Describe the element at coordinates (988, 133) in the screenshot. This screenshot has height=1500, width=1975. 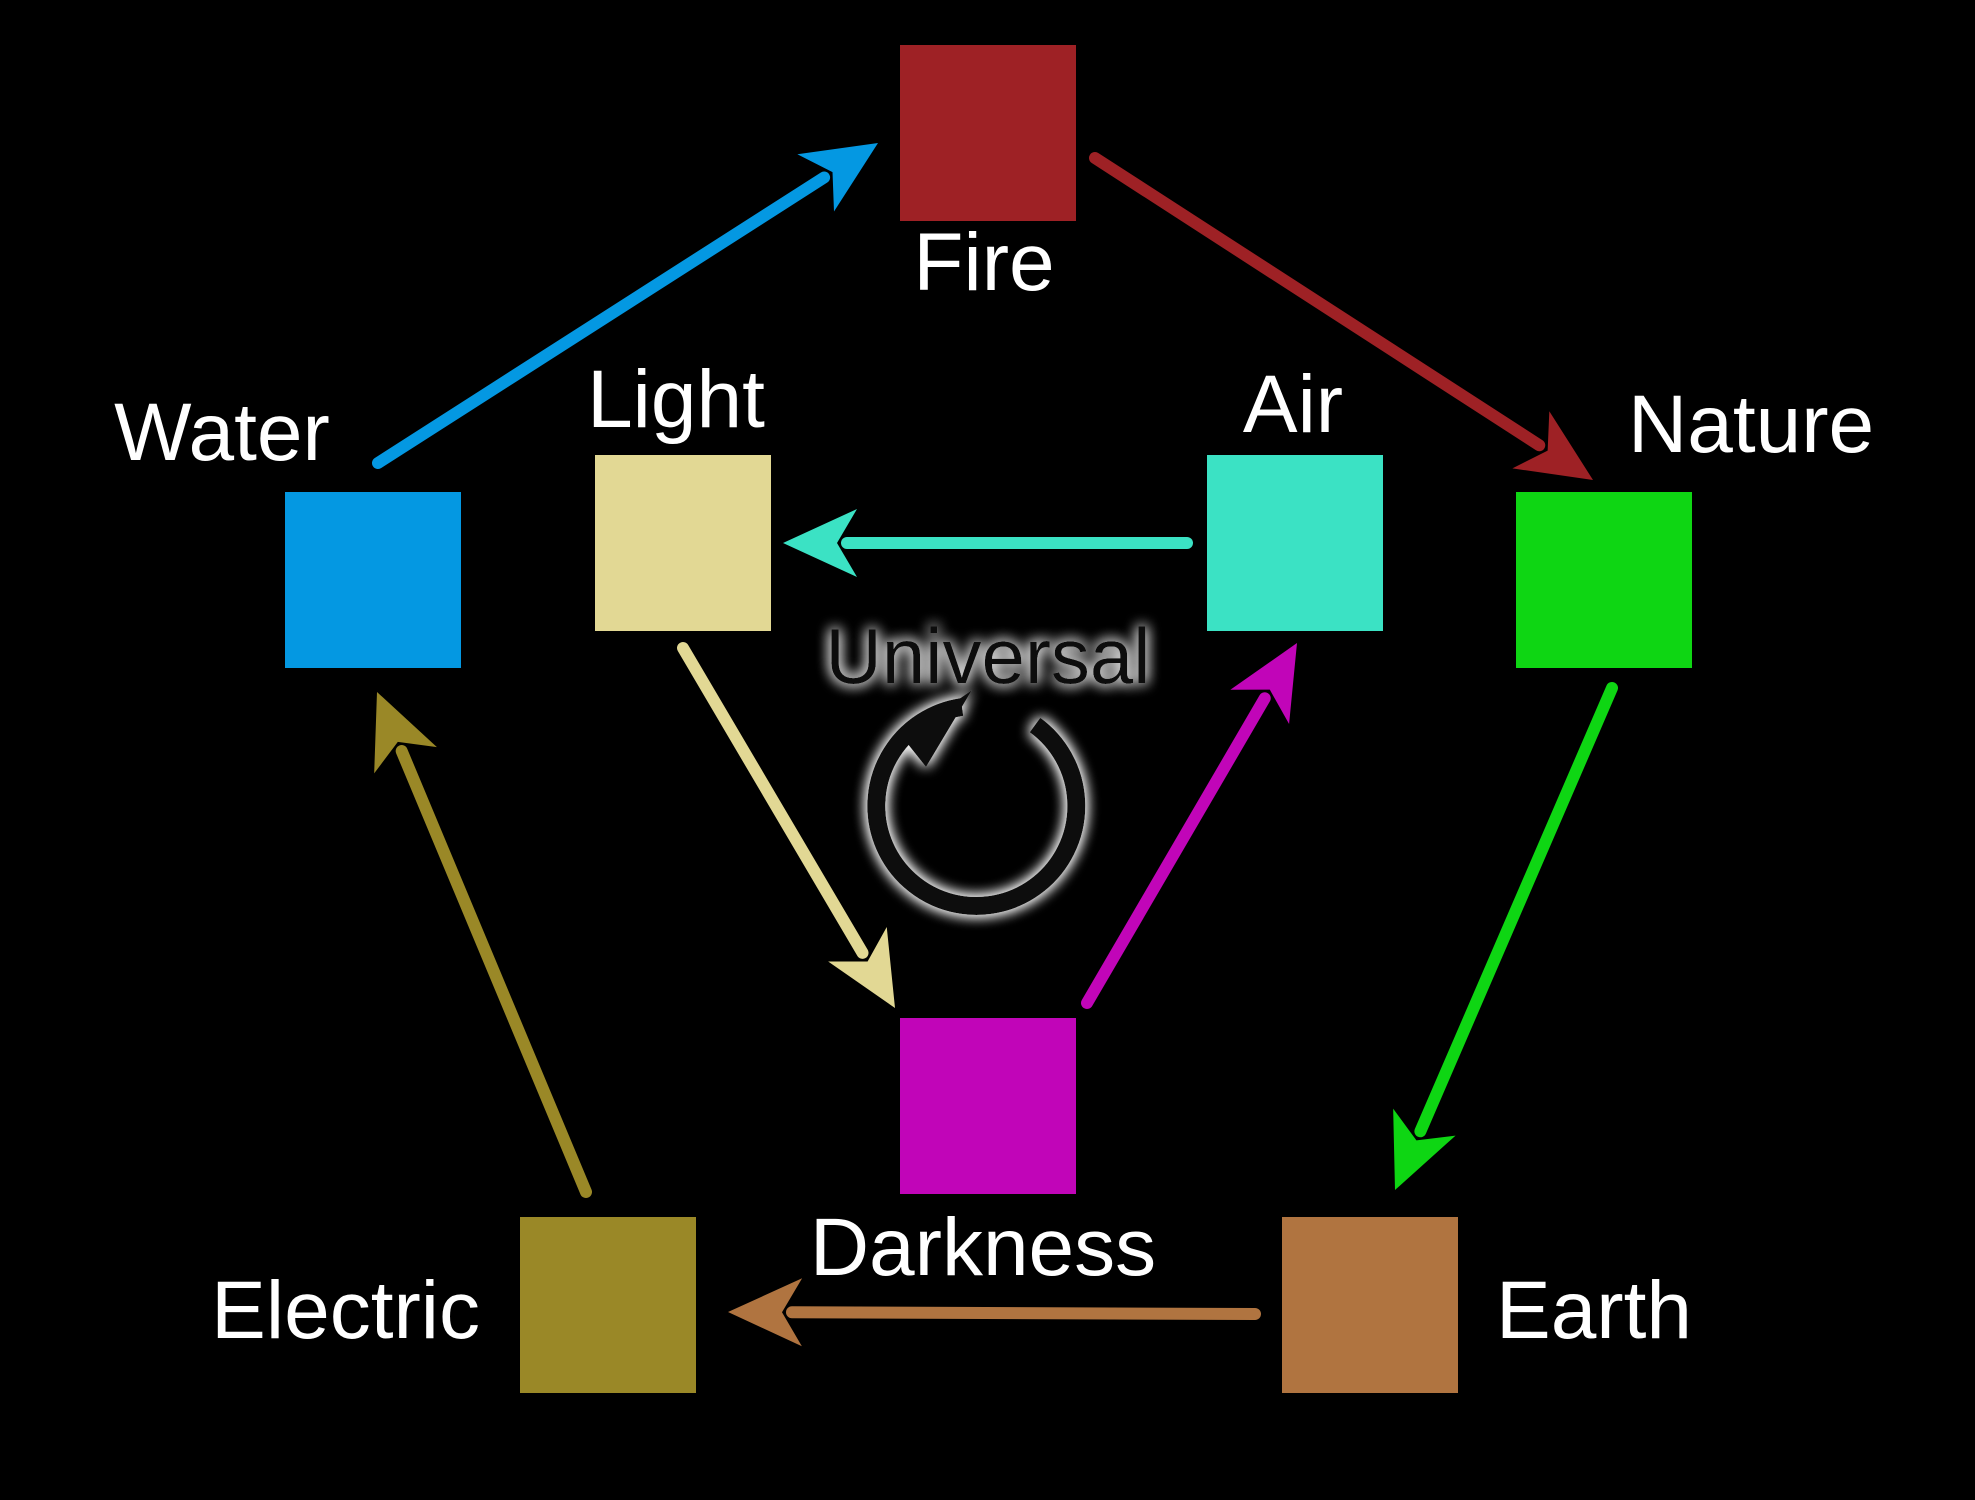
I see `node-fire` at that location.